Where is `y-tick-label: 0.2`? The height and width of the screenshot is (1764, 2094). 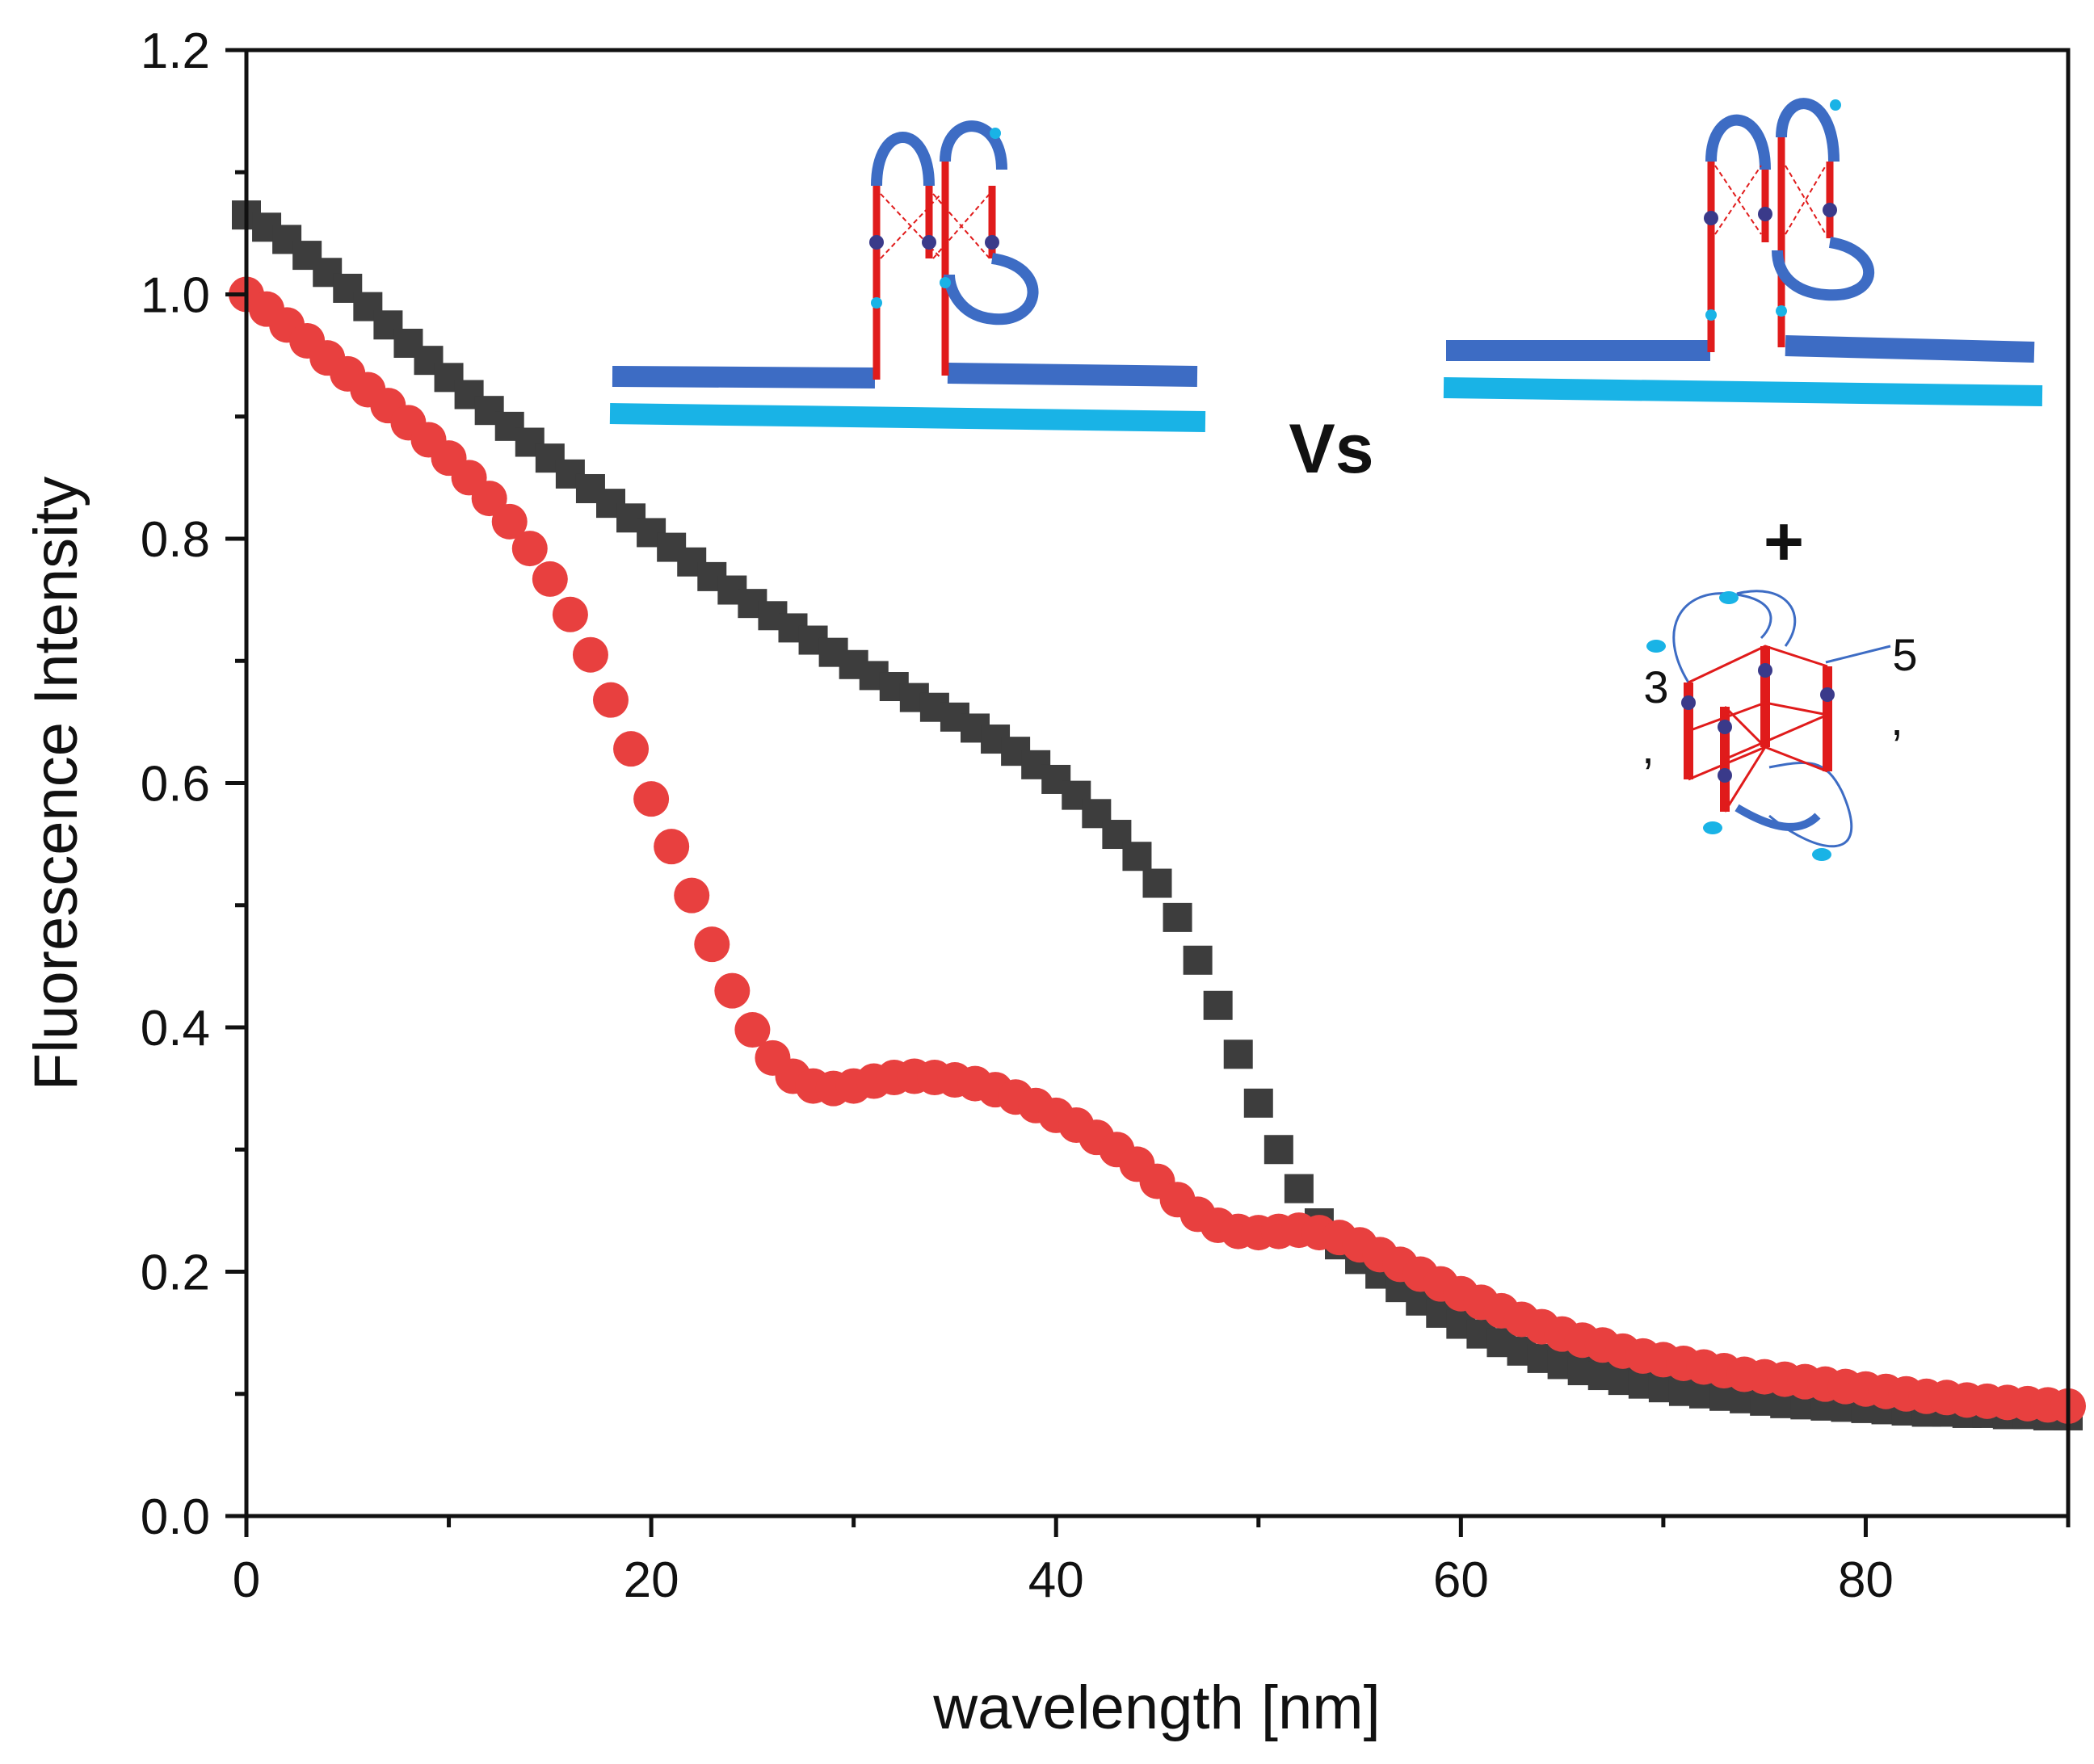 y-tick-label: 0.2 is located at coordinates (175, 1273).